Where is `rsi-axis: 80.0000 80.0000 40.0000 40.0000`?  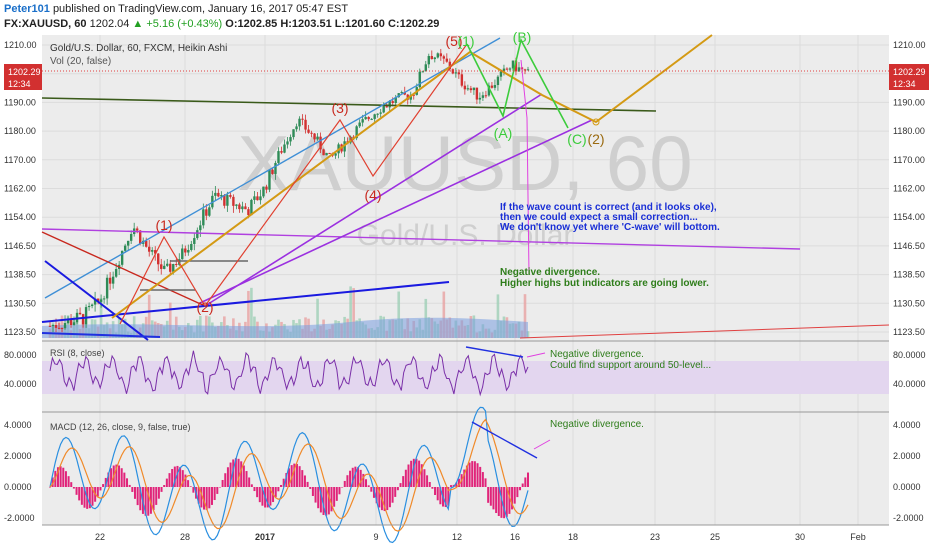
rsi-axis: 80.0000 80.0000 40.0000 40.0000 is located at coordinates (465, 369).